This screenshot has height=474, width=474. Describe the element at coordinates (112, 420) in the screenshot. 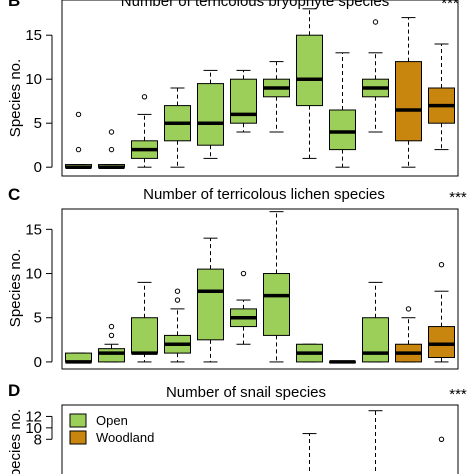

I see `legend-label-open: Open` at that location.